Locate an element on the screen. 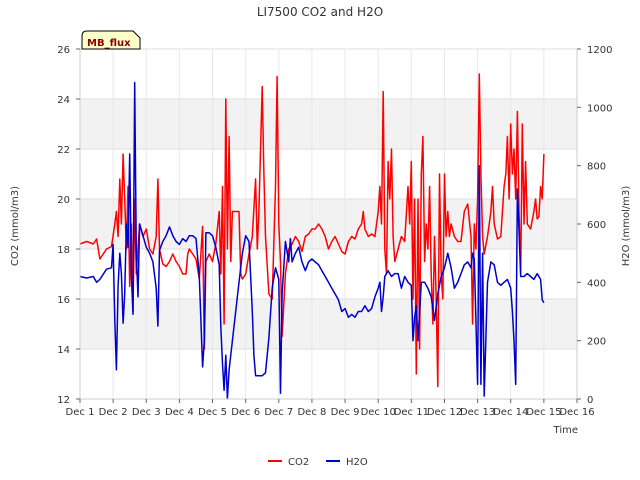 The width and height of the screenshot is (640, 480). left-tick-label: 18 is located at coordinates (63, 250).